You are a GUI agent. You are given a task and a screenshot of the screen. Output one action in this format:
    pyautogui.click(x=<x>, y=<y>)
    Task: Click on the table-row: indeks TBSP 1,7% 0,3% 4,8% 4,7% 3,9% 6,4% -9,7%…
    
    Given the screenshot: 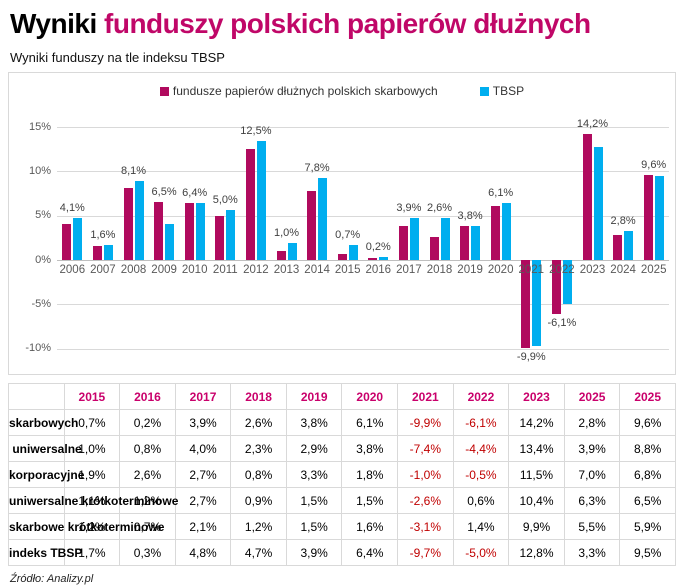 What is the action you would take?
    pyautogui.click(x=342, y=552)
    